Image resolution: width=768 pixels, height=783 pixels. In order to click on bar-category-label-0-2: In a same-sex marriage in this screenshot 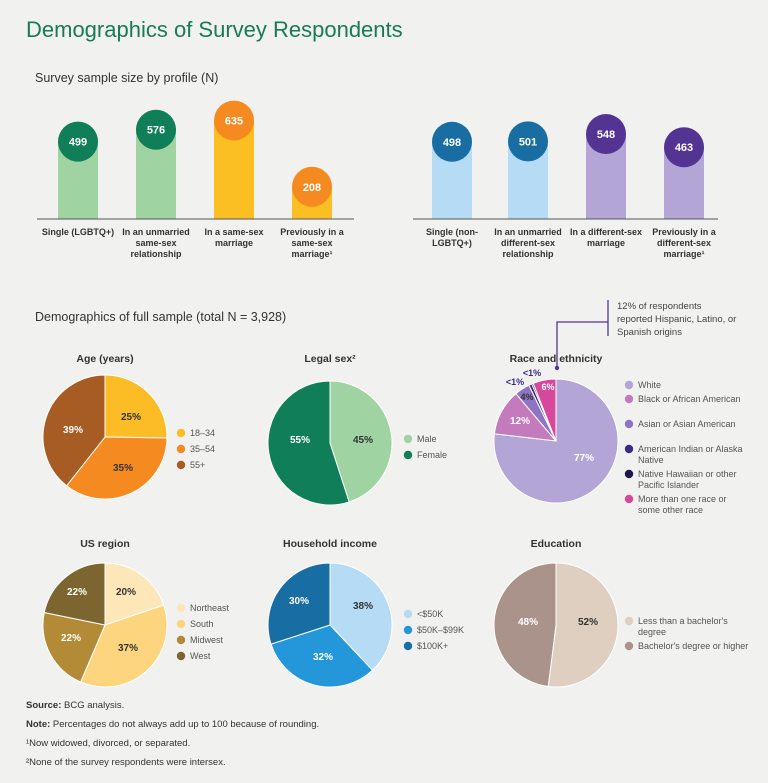, I will do `click(234, 237)`.